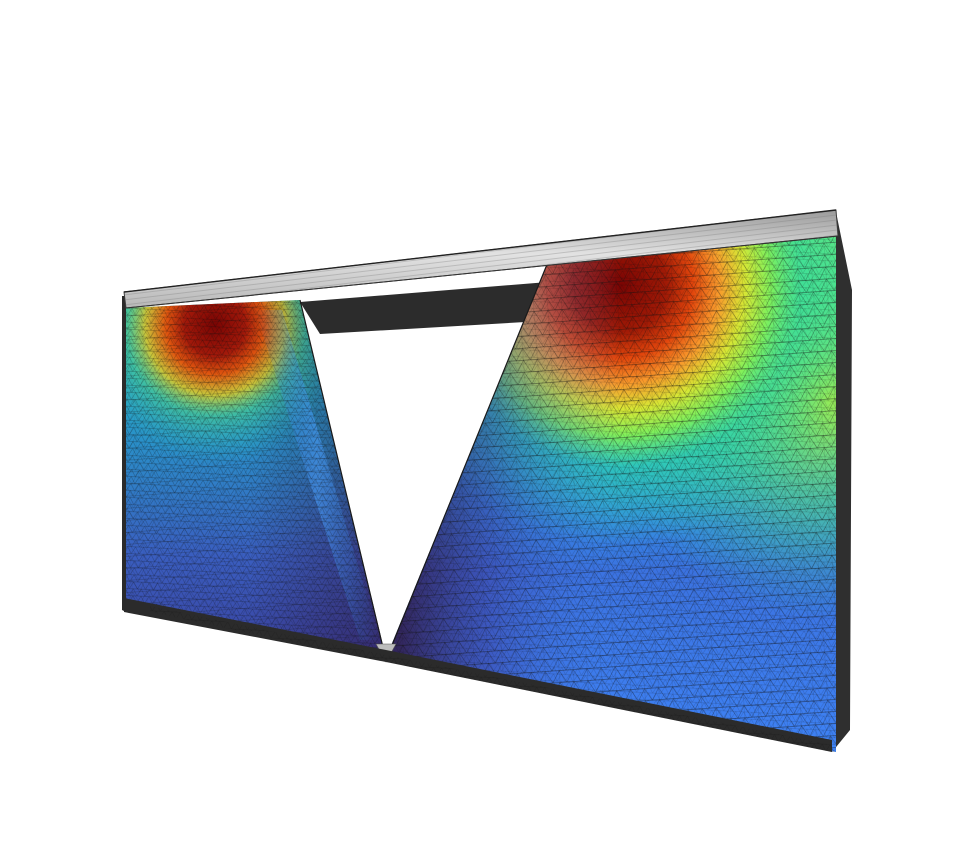  Describe the element at coordinates (430, 308) in the screenshot. I see `back-panel` at that location.